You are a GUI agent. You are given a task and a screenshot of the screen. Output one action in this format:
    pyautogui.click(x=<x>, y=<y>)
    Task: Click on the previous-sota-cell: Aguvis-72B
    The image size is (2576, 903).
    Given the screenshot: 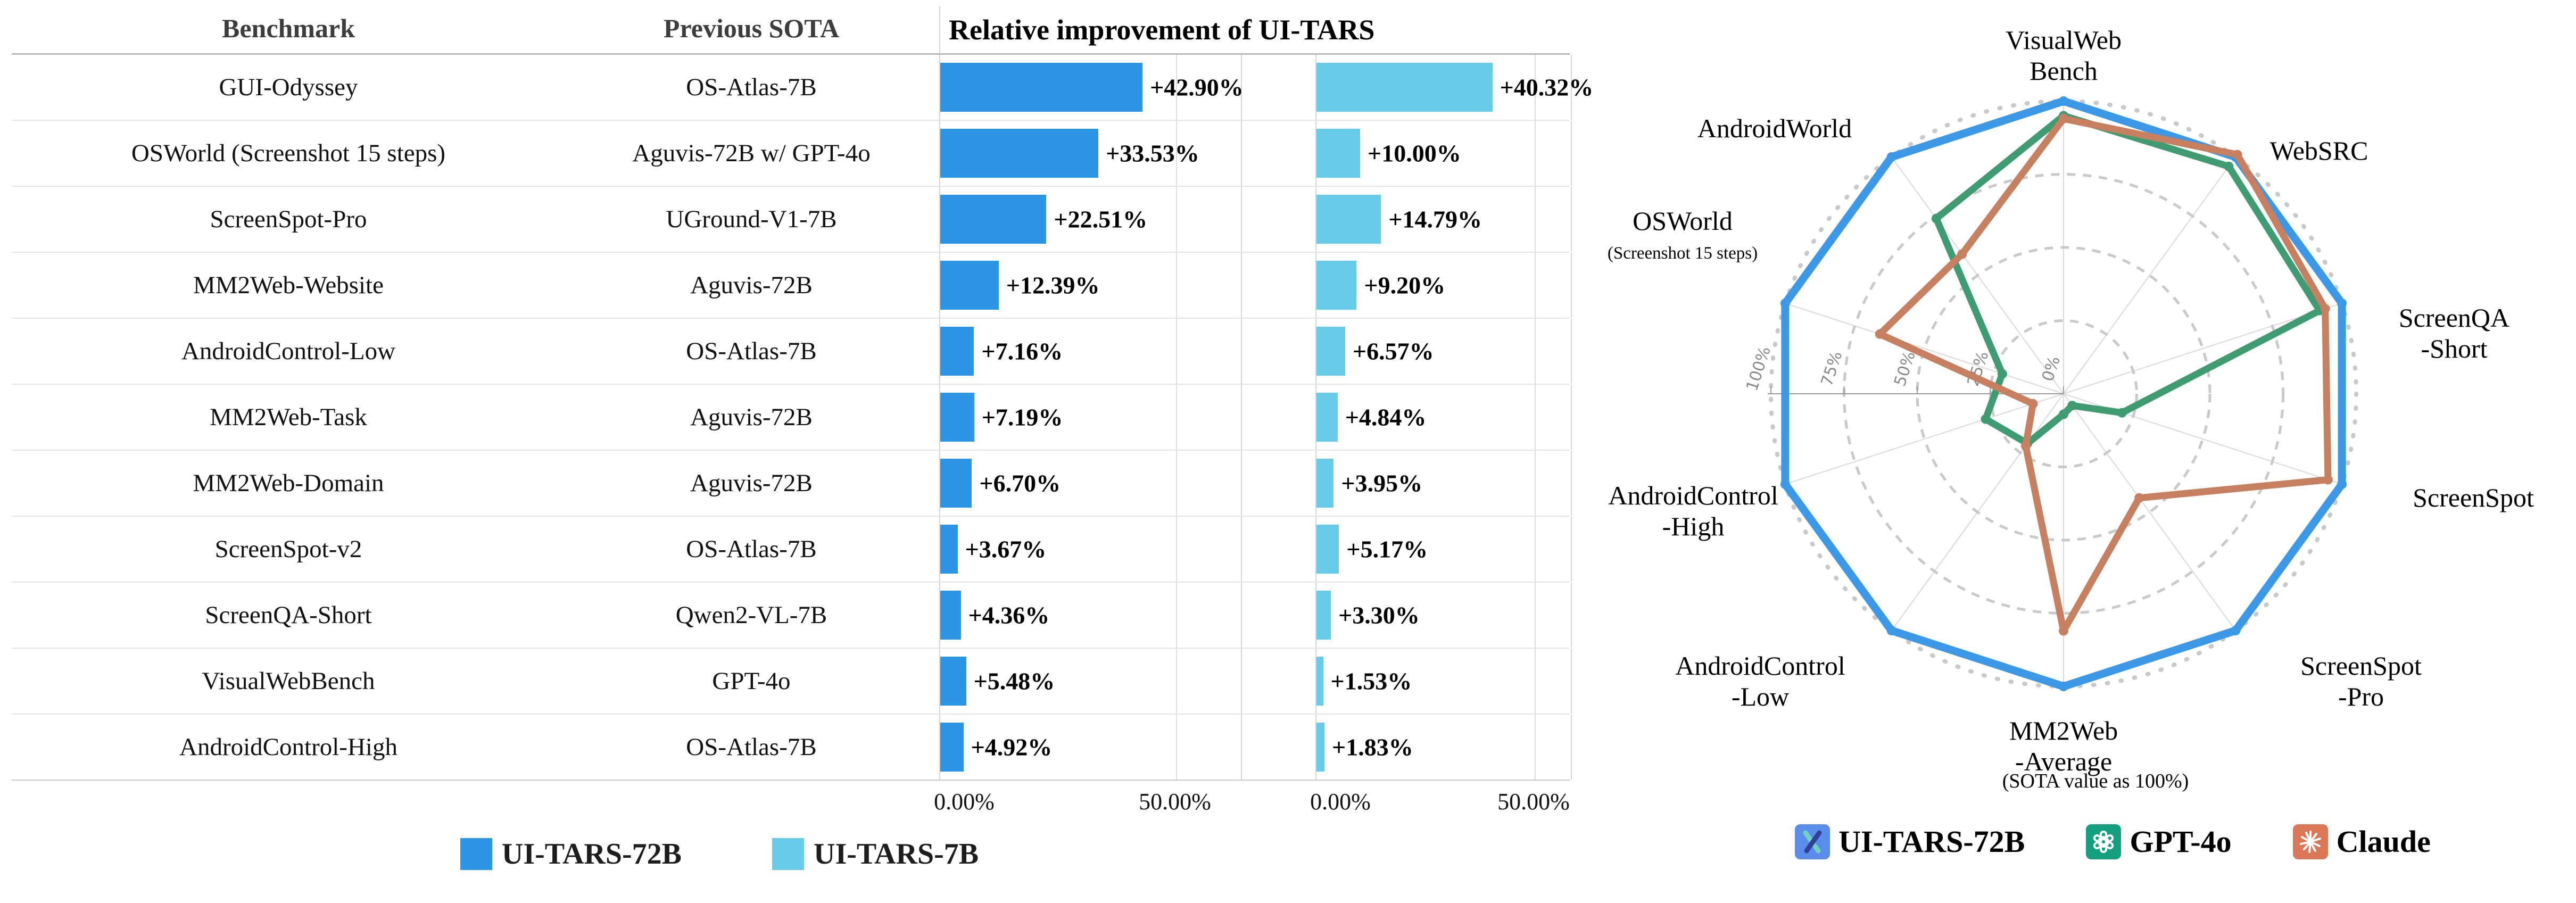 What is the action you would take?
    pyautogui.click(x=751, y=285)
    